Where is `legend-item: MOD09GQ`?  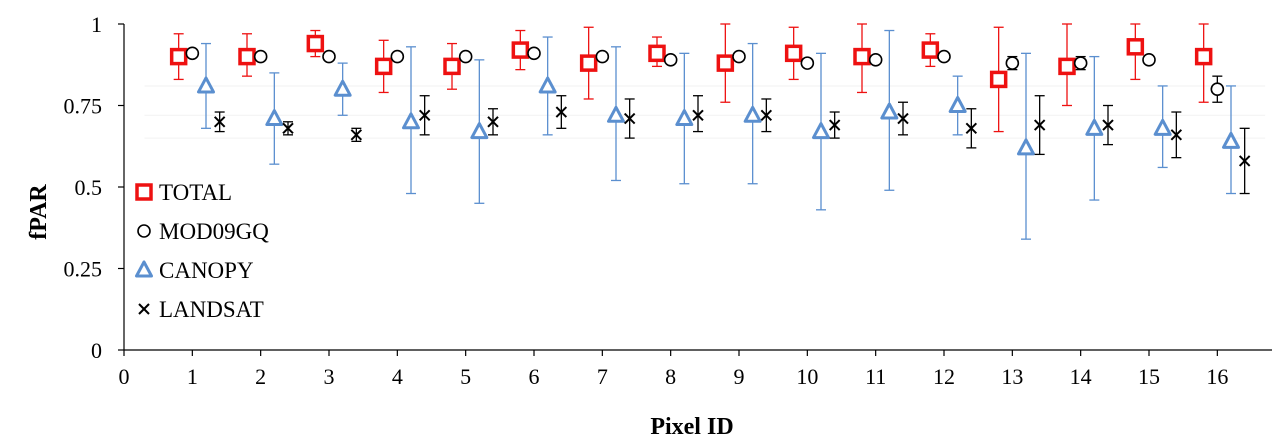
legend-item: MOD09GQ is located at coordinates (203, 231).